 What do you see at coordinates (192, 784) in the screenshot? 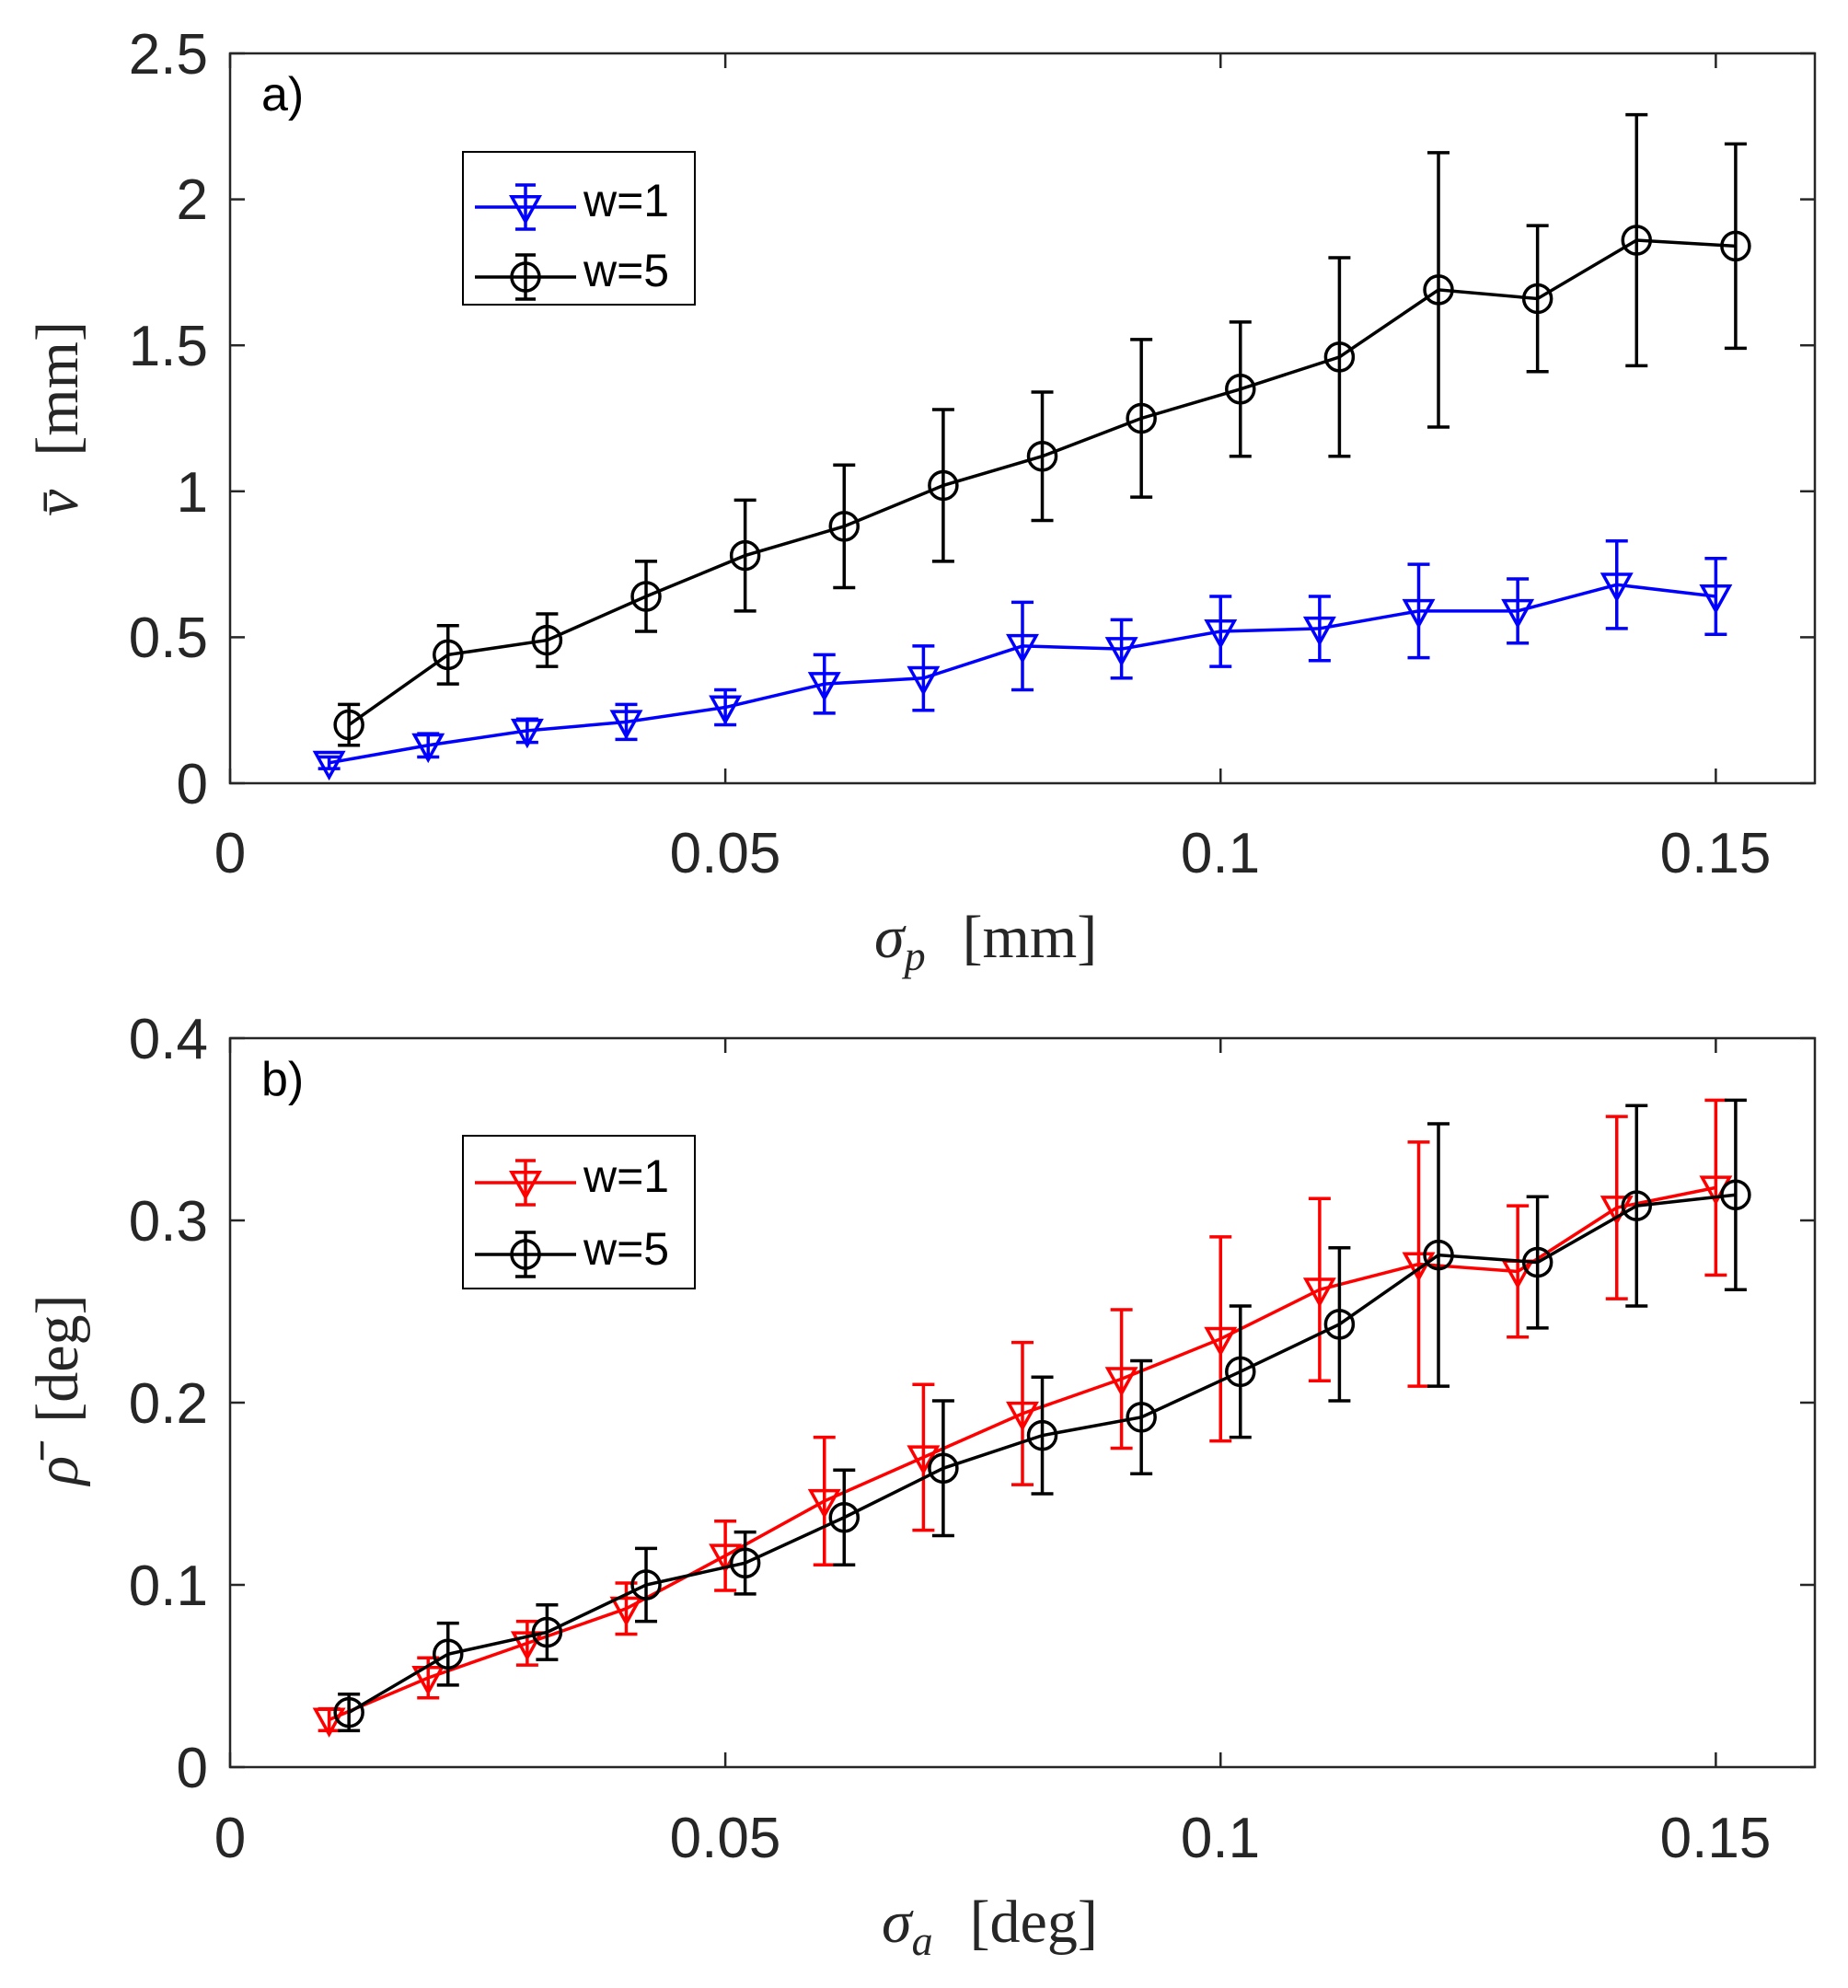
I see `panel-a-ytick-label: 0` at bounding box center [192, 784].